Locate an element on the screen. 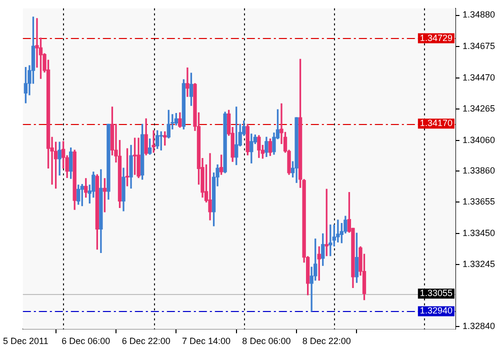 The width and height of the screenshot is (500, 350). x-tick-label: 6 Dec 22:00 is located at coordinates (146, 341).